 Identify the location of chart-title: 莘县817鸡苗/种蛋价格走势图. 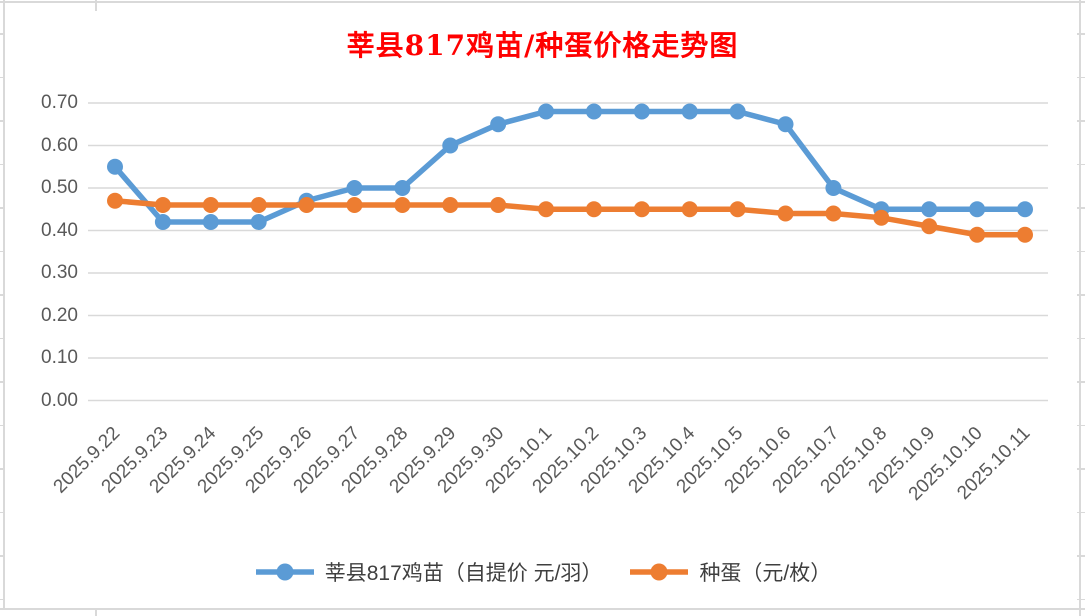
(542, 45).